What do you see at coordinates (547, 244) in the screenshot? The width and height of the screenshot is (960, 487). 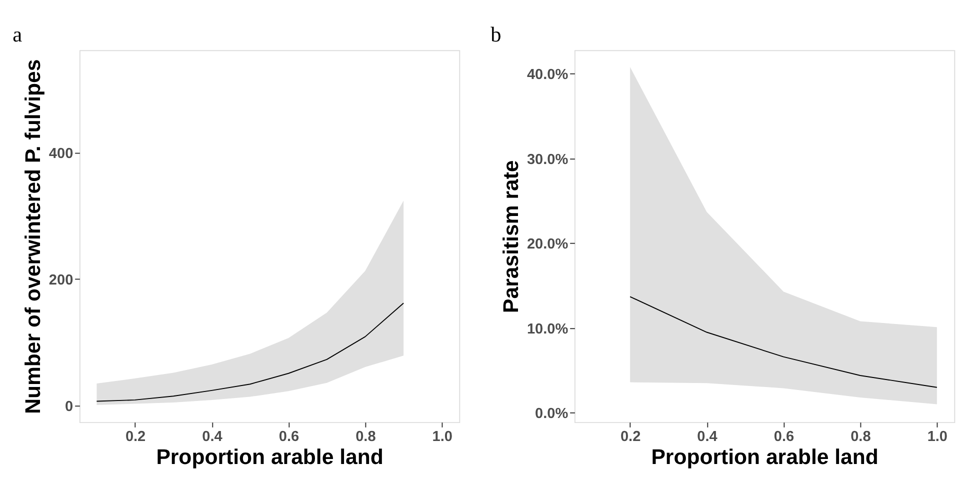 I see `y-tick-label: 20.0%` at bounding box center [547, 244].